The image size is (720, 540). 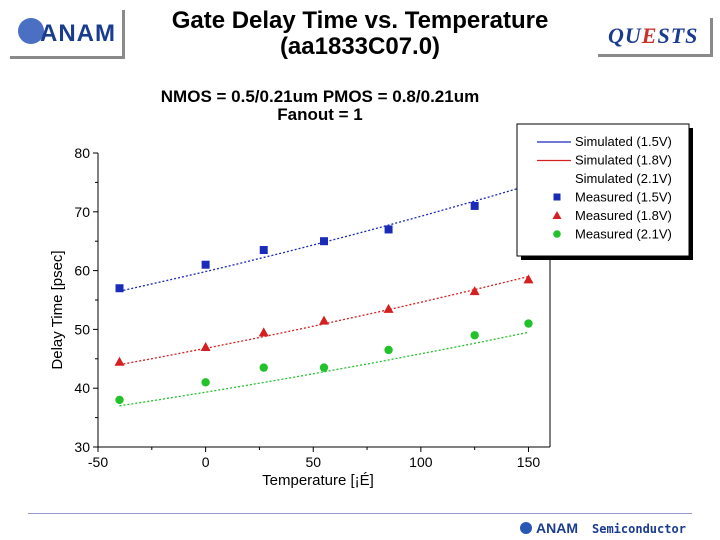 I want to click on legend-label: Simulated (1.8V), so click(x=623, y=160).